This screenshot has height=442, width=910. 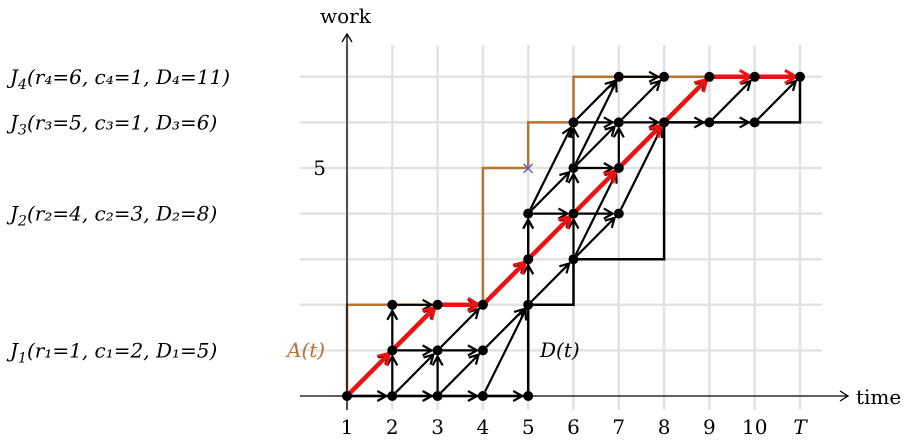 I want to click on x-tick-label: 2, so click(x=392, y=427).